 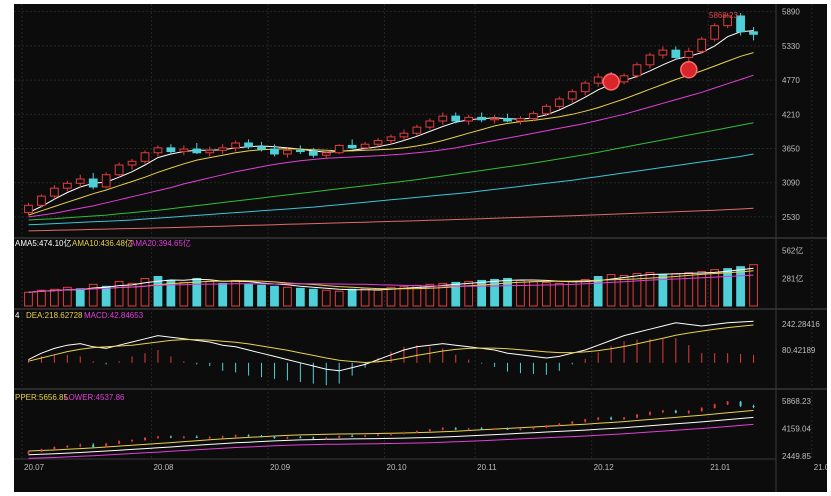 I want to click on price-y-tick: 5330, so click(x=791, y=46).